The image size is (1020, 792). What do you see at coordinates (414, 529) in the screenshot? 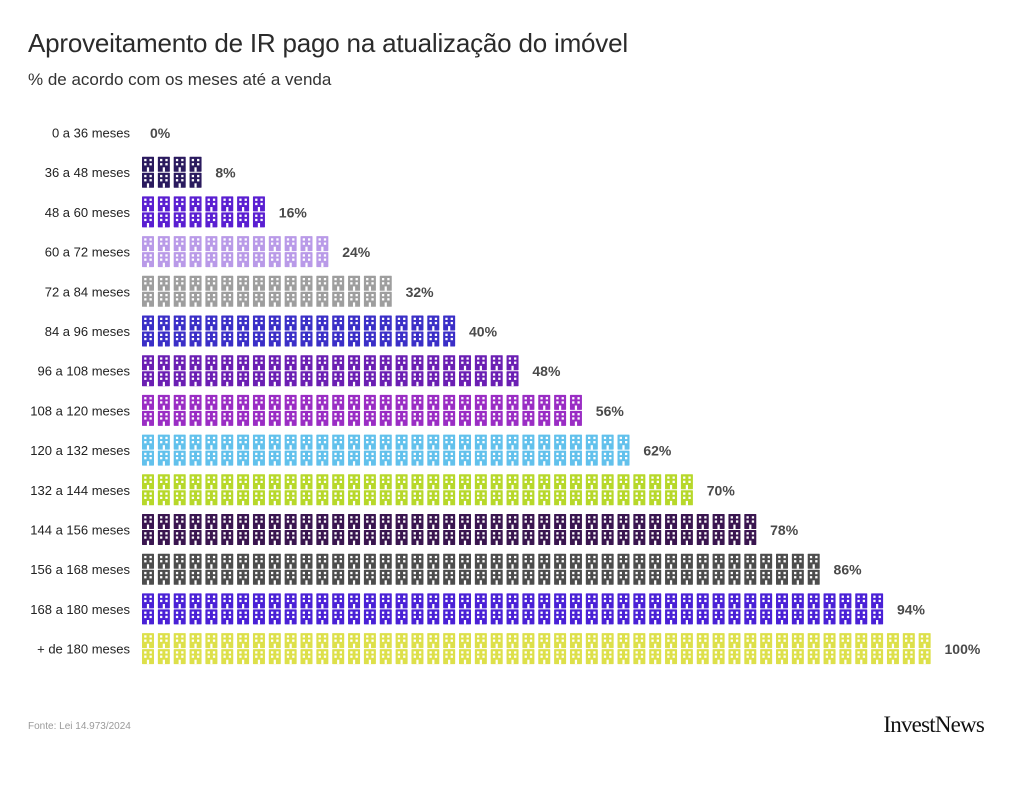
I see `pictogram-row: 144 a 156 meses 78%` at bounding box center [414, 529].